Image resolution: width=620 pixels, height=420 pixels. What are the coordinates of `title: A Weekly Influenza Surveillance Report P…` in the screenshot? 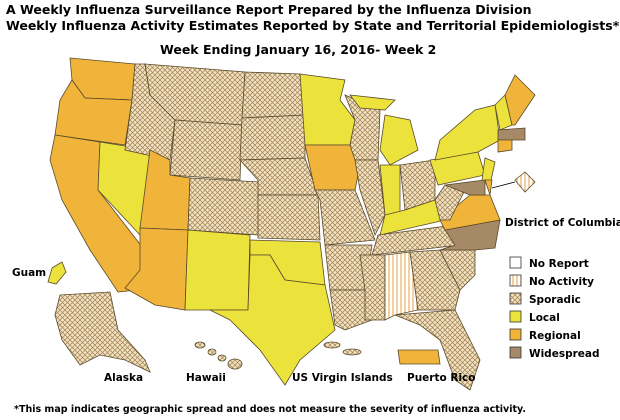 It's located at (269, 9).